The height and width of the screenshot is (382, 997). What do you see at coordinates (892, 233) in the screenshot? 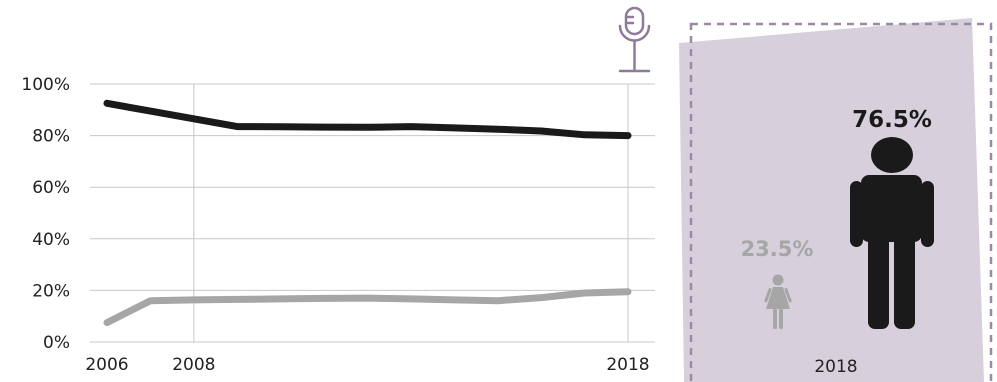
I see `man-icon` at bounding box center [892, 233].